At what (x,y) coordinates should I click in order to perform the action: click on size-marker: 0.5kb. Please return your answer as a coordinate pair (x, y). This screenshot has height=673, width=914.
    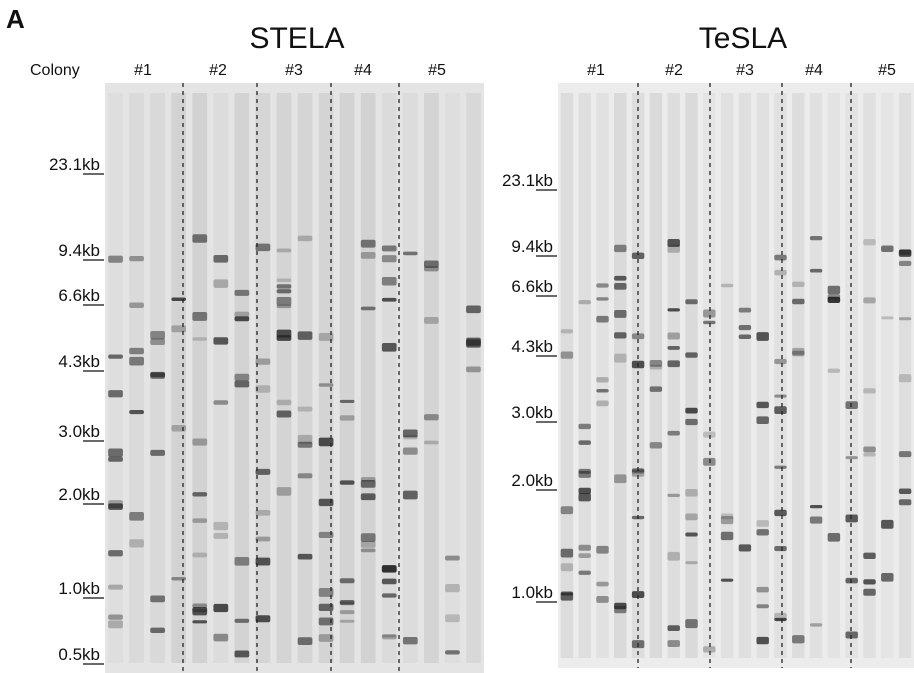
    Looking at the image, I should click on (79, 654).